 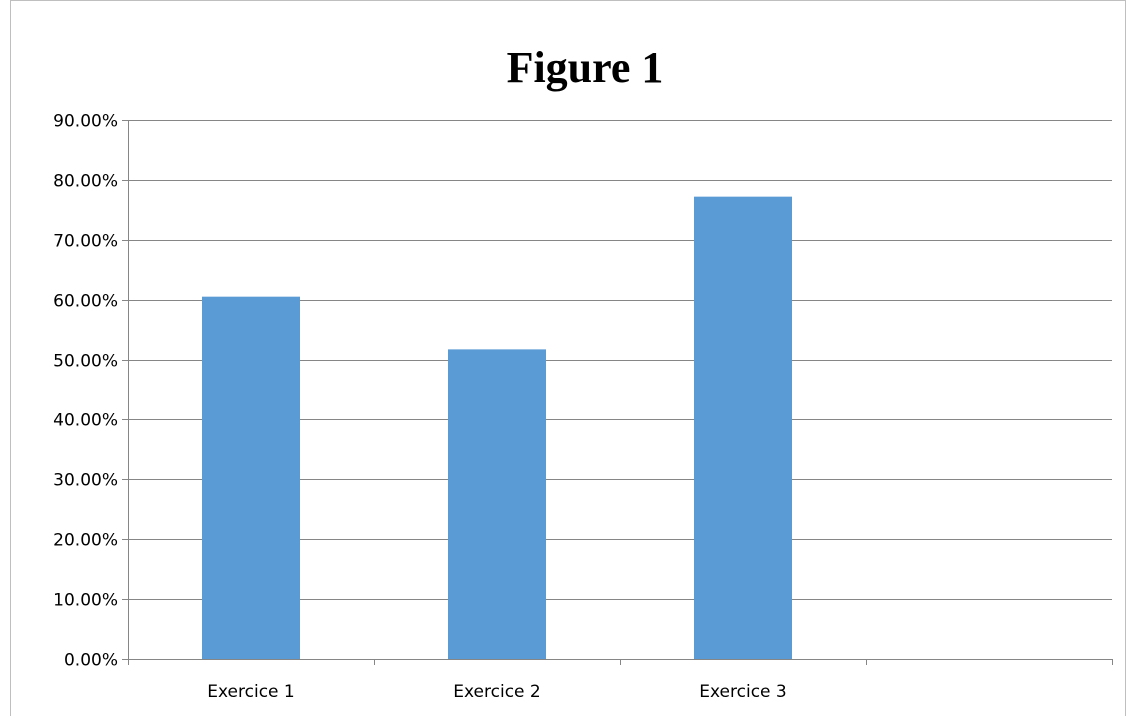 I want to click on x-tick-label: Exercice 3, so click(x=742, y=692).